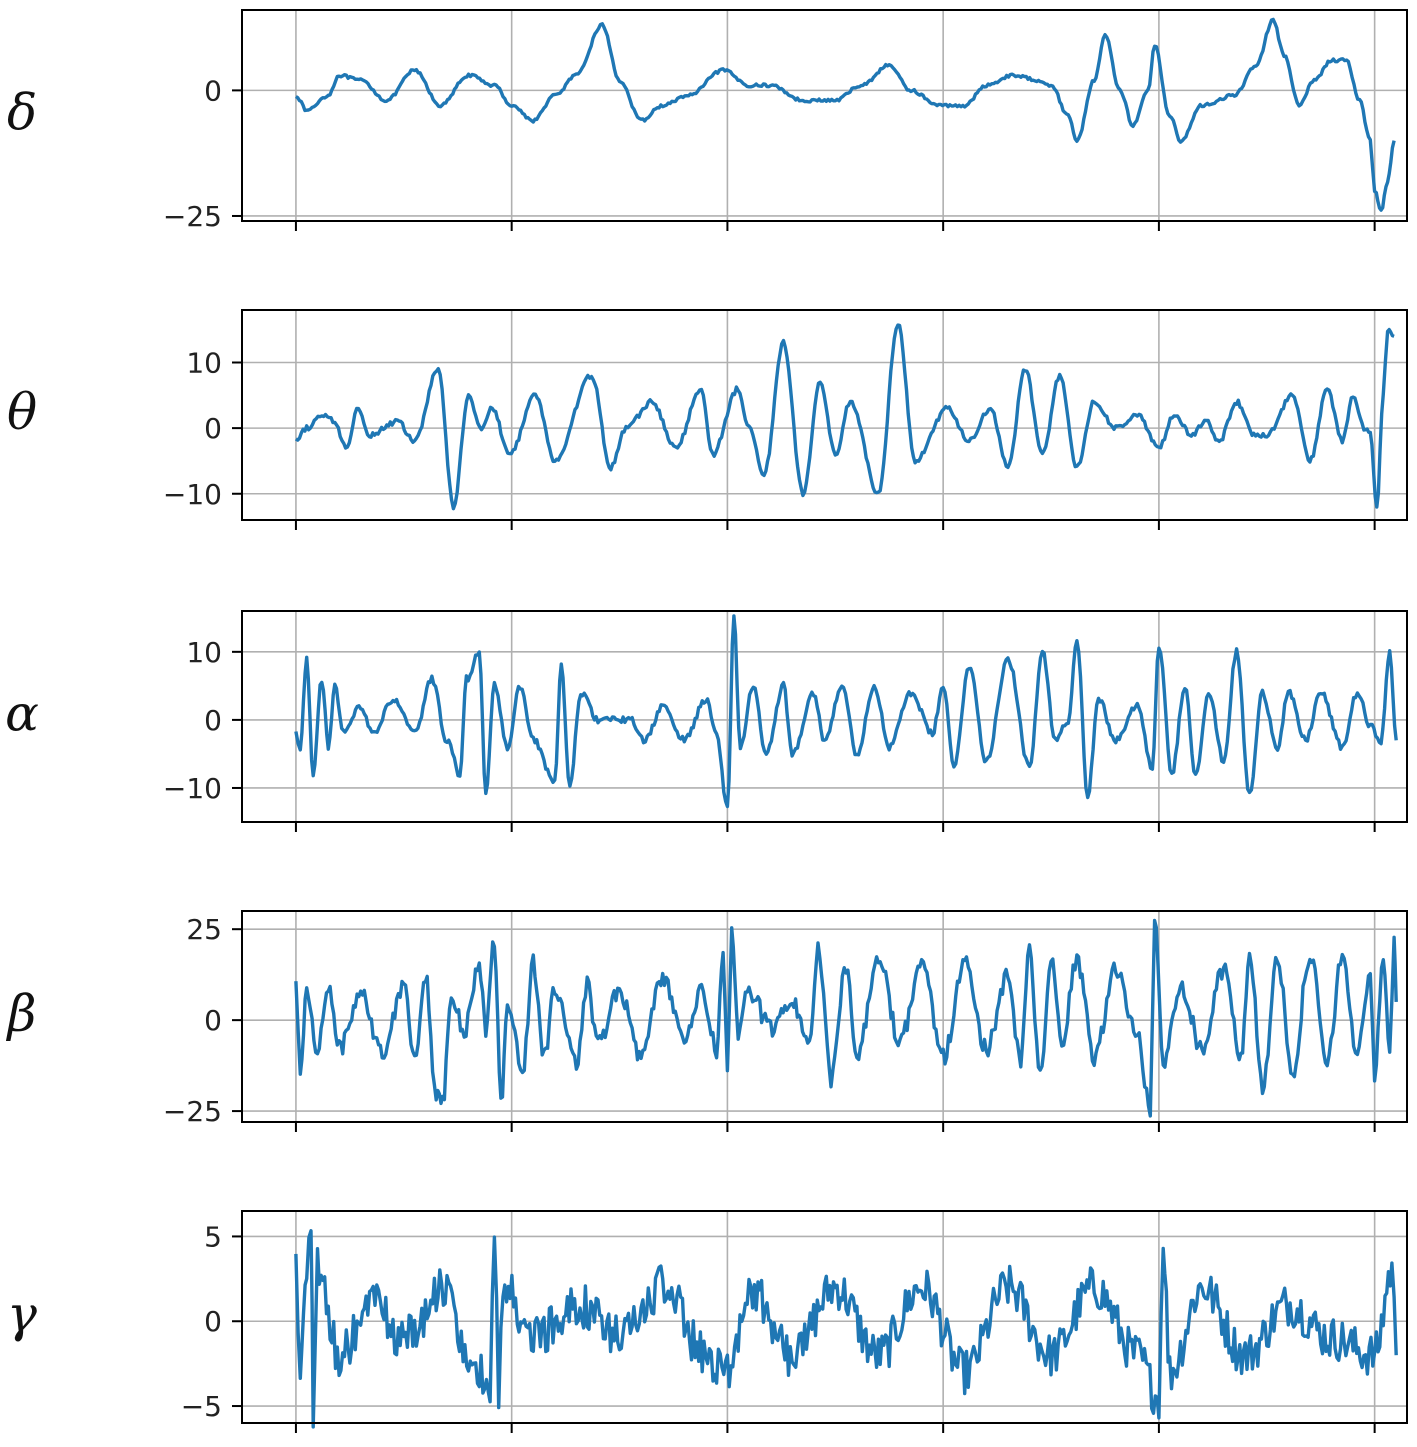 The height and width of the screenshot is (1447, 1417). I want to click on band-label: α, so click(22, 714).